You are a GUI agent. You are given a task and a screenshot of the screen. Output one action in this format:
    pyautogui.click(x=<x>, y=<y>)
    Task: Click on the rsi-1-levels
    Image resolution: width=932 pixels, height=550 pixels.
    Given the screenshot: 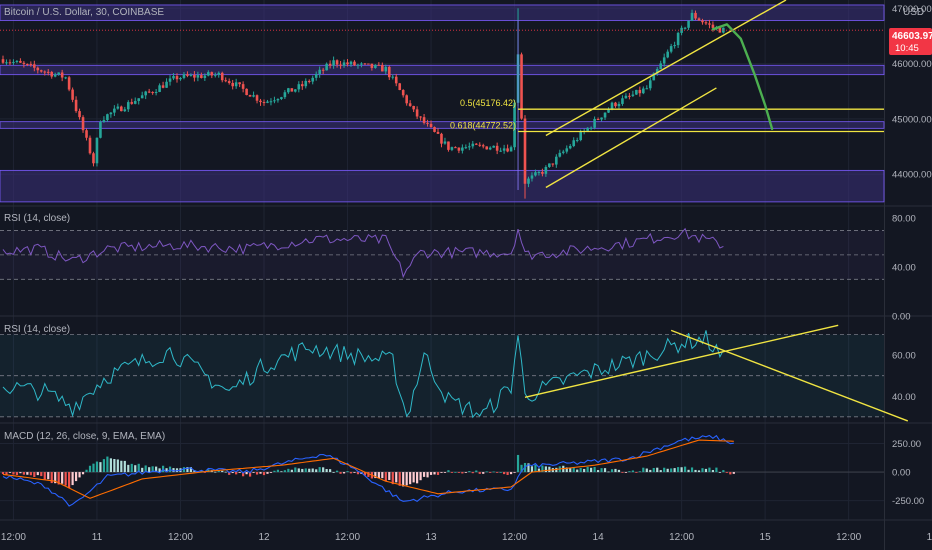 What is the action you would take?
    pyautogui.click(x=442, y=255)
    